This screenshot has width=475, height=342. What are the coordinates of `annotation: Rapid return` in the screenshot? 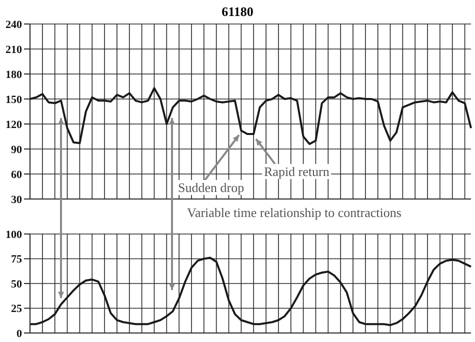 It's located at (297, 171).